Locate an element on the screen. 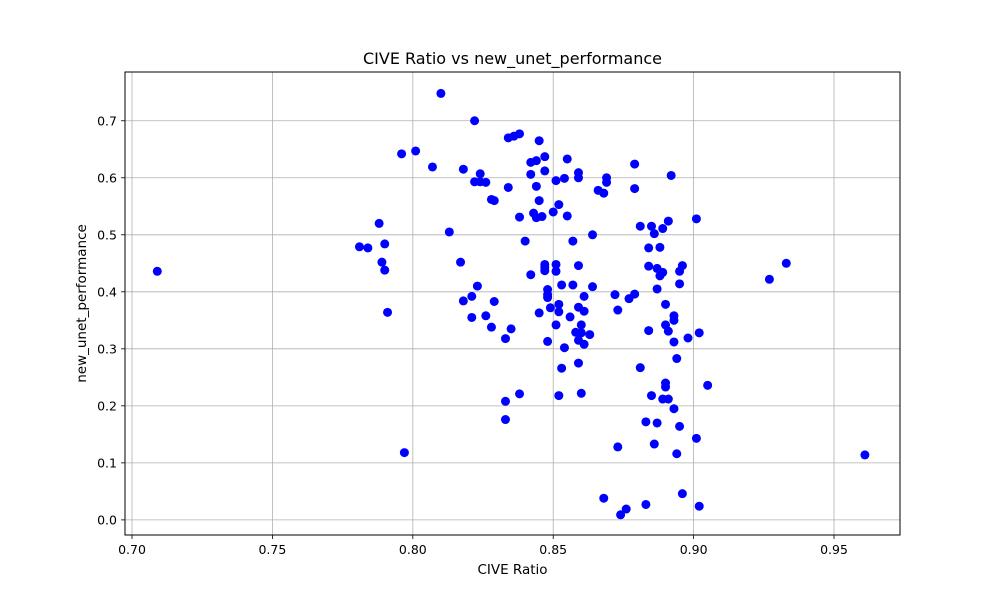 This screenshot has height=600, width=1000. y-tick-label: 0.1 is located at coordinates (107, 462).